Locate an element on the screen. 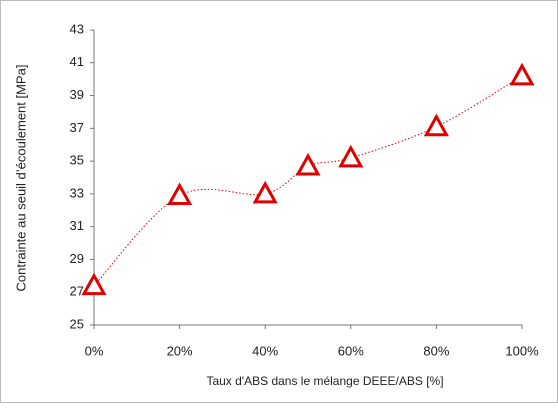 This screenshot has height=408, width=558. y-tick-label: 43 is located at coordinates (77, 28).